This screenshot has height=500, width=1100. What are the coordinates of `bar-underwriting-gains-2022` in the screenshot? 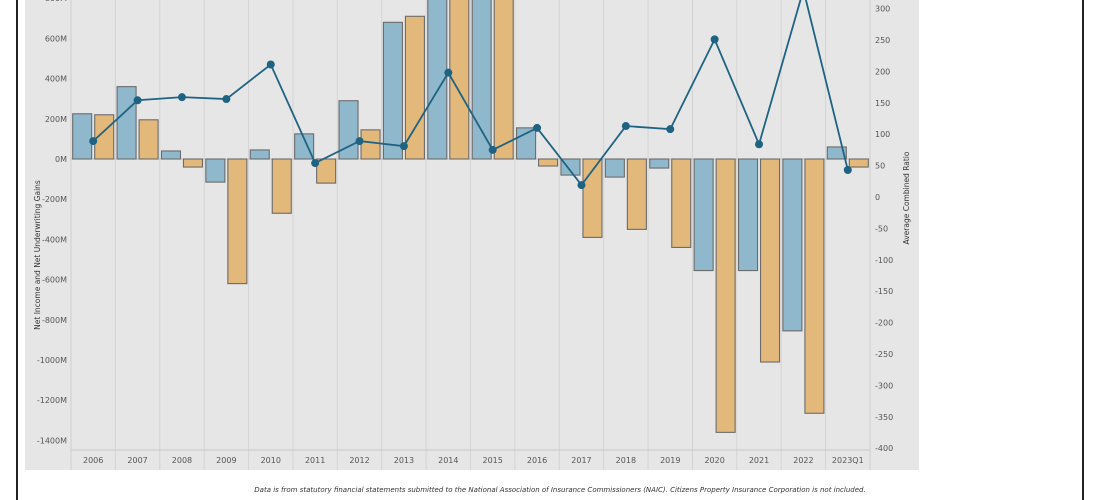 It's located at (814, 286).